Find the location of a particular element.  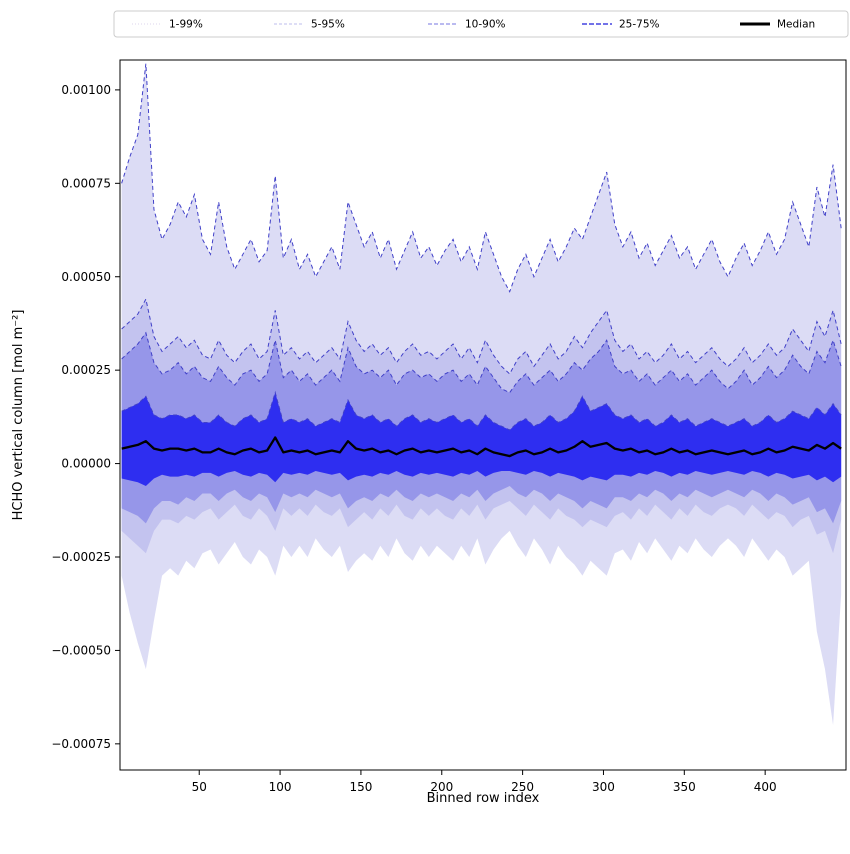

boundary-line-p95 is located at coordinates (481, 336).